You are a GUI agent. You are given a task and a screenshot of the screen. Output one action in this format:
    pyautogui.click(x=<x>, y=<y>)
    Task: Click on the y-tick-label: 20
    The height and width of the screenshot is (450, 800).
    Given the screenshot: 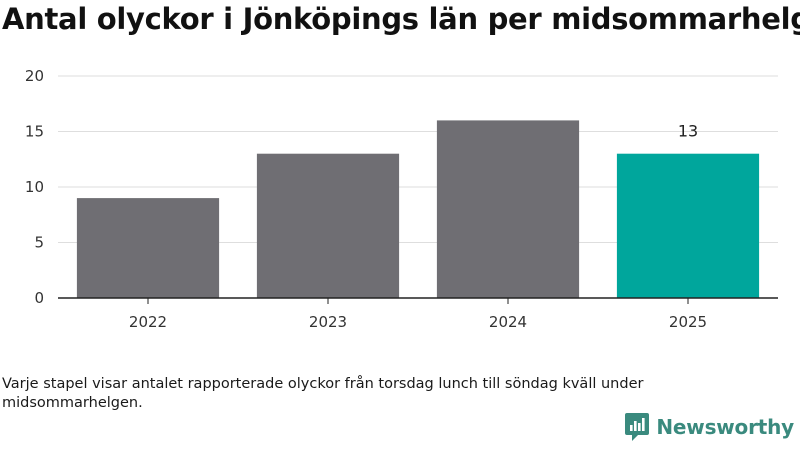 What is the action you would take?
    pyautogui.click(x=34, y=76)
    